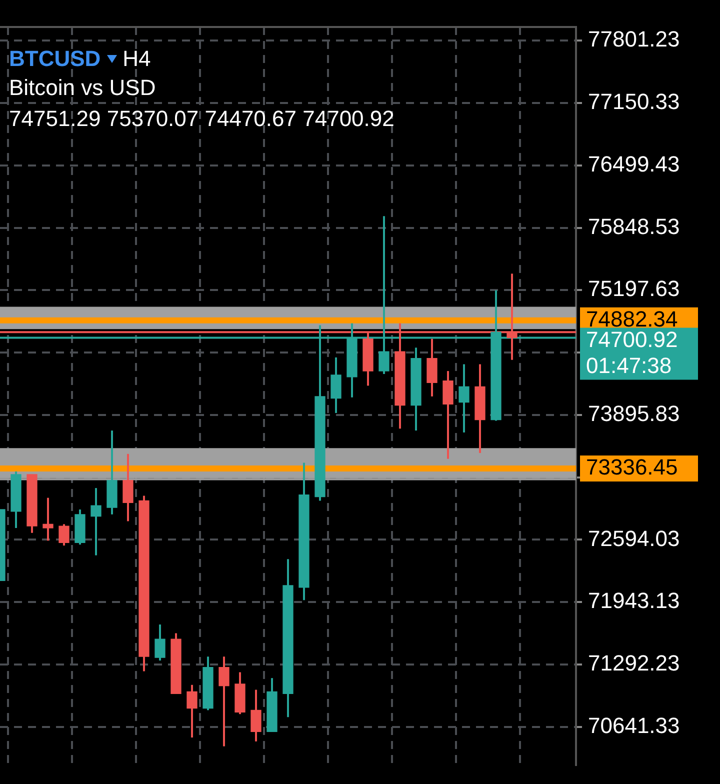 This screenshot has height=784, width=720. What do you see at coordinates (634, 413) in the screenshot?
I see `y-tick-label: 73895.83` at bounding box center [634, 413].